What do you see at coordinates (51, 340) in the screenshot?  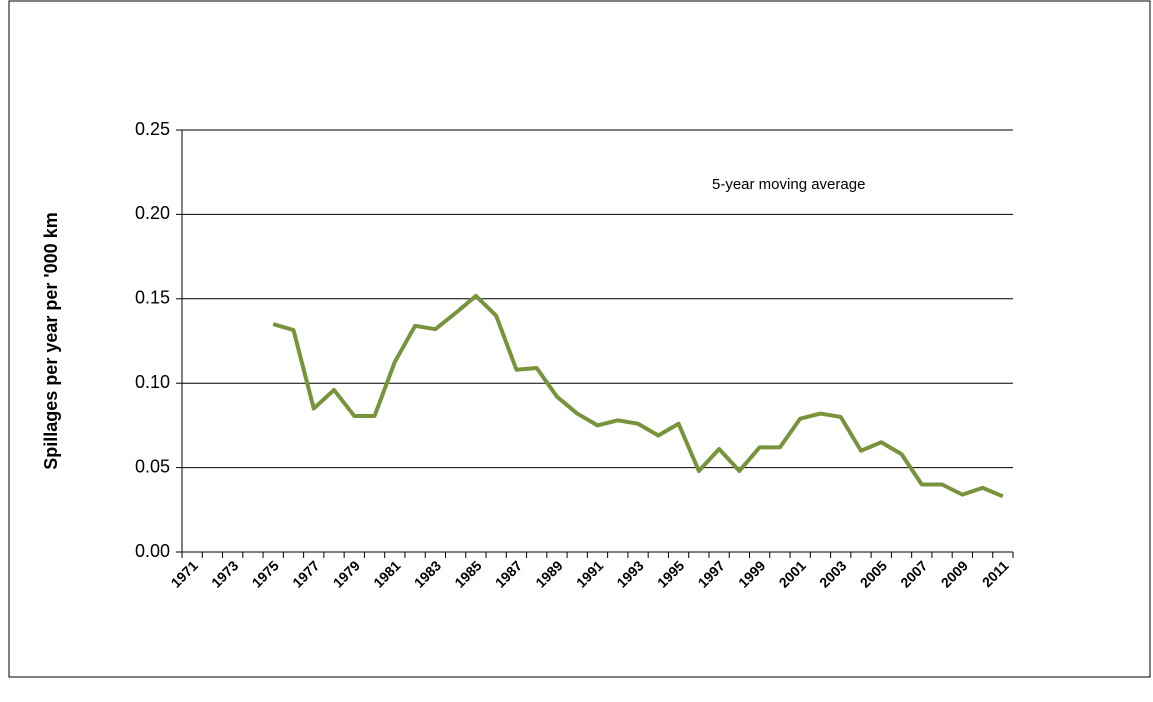 I see `y-axis-title: Spillages per year per '000 km` at bounding box center [51, 340].